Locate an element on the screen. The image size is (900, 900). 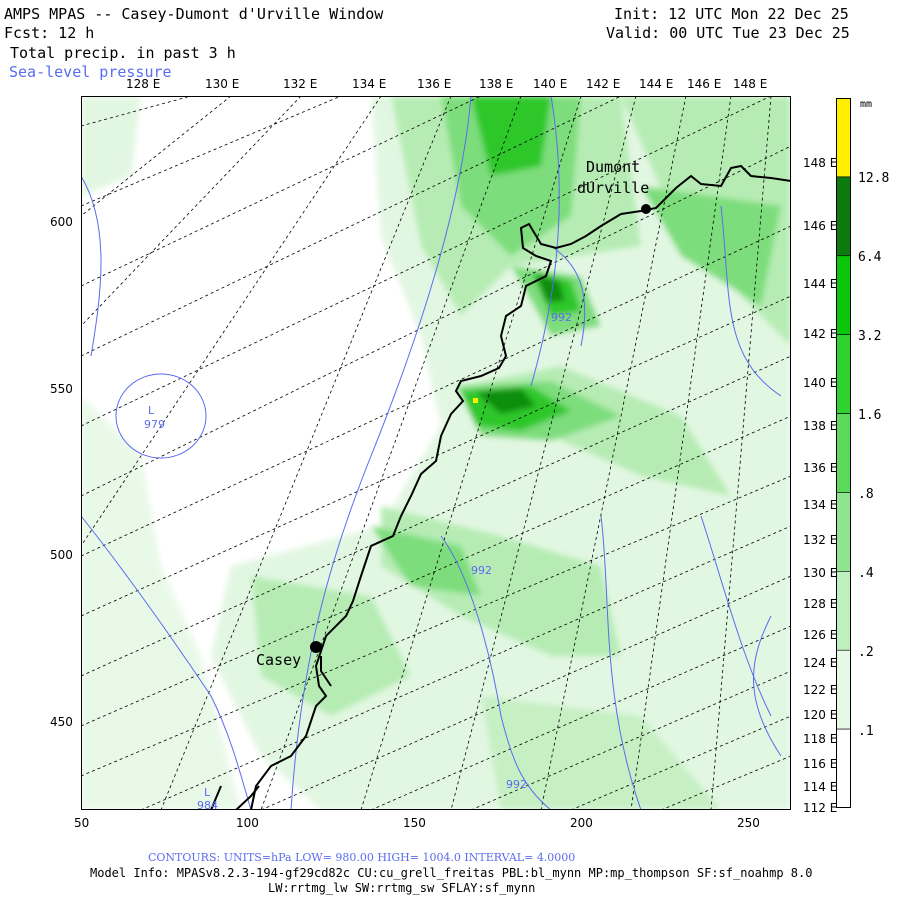
station-label: dUrville is located at coordinates (613, 188).